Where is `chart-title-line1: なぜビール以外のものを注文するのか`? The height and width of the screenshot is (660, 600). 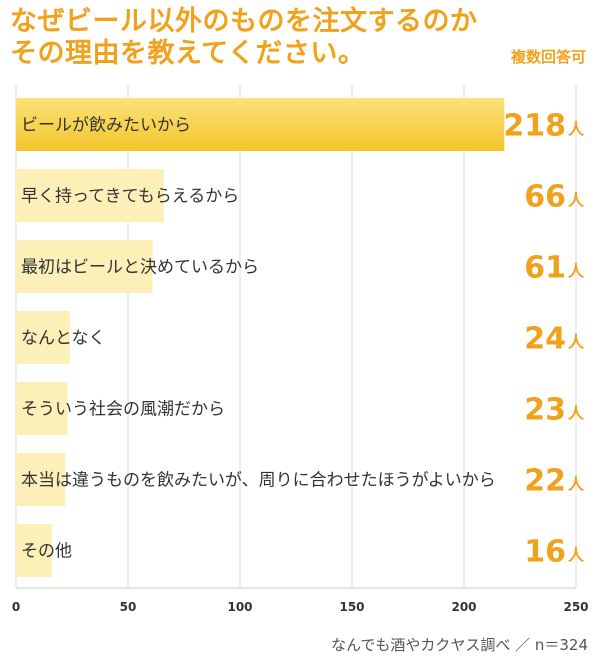
chart-title-line1: なぜビール以外のものを注文するのか is located at coordinates (244, 21).